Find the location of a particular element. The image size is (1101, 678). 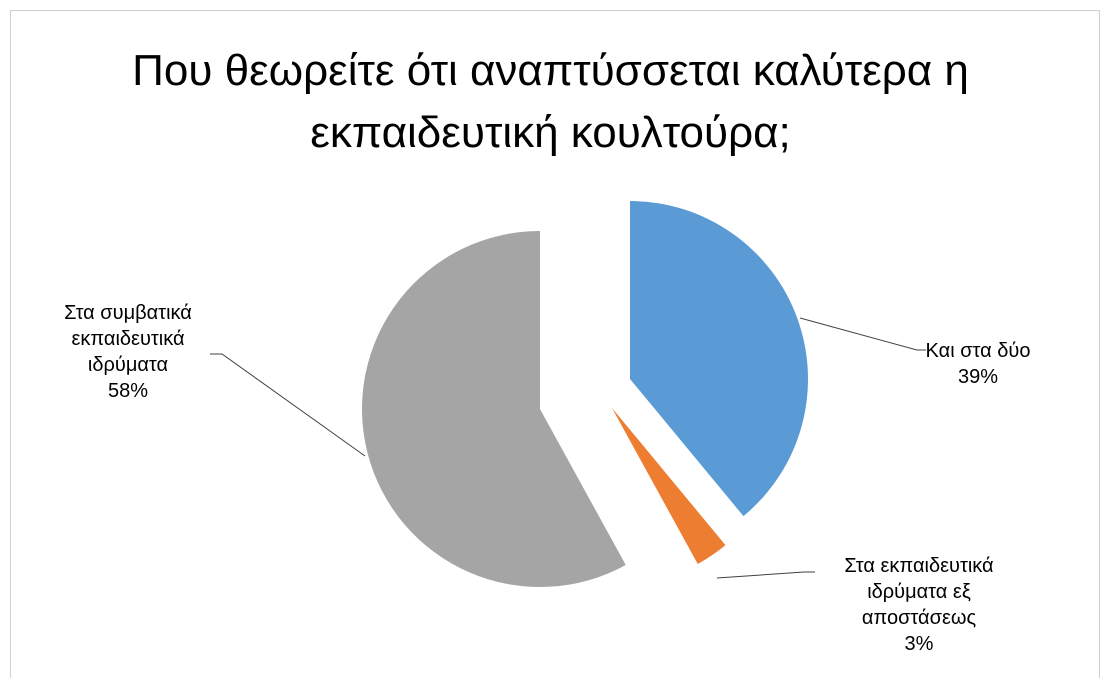

data-label-1: Και στα δύο 39% is located at coordinates (978, 364).